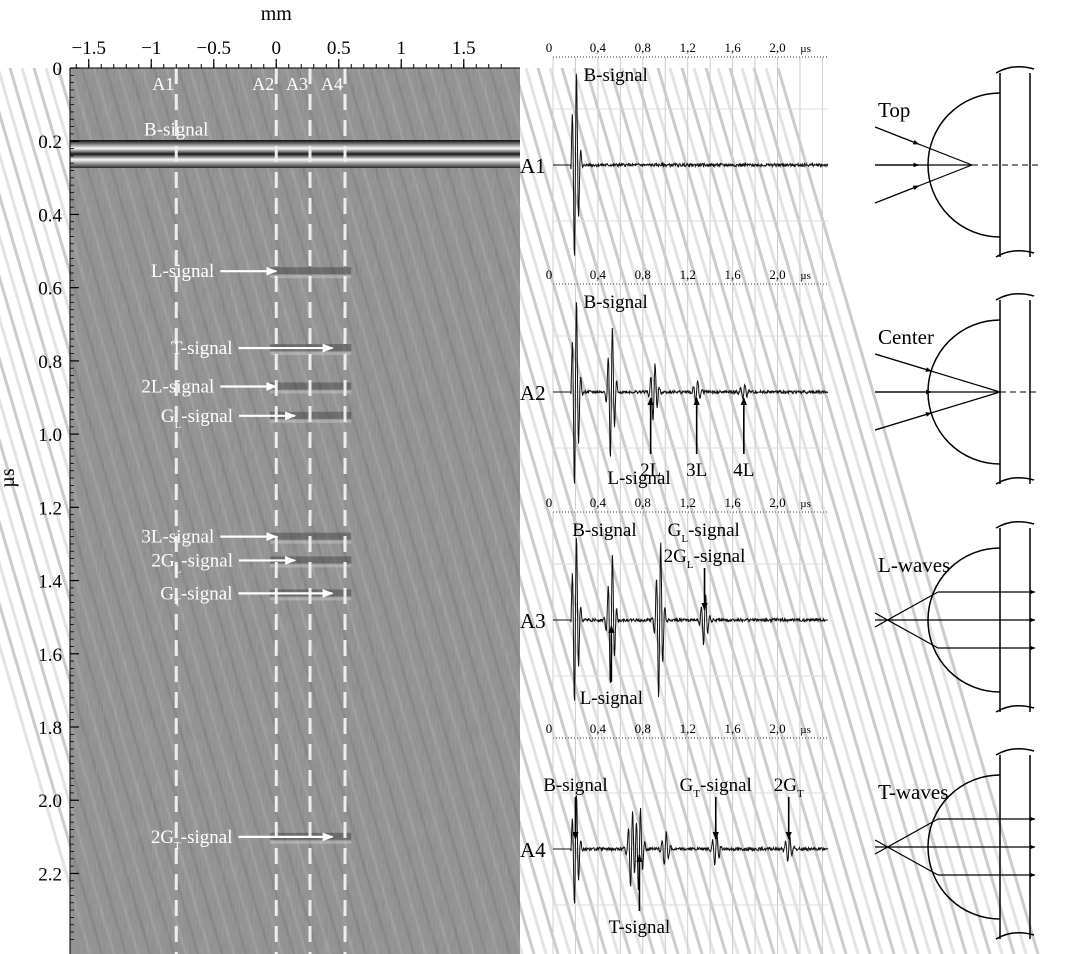  What do you see at coordinates (533, 621) in the screenshot?
I see `a-scan-label: A3` at bounding box center [533, 621].